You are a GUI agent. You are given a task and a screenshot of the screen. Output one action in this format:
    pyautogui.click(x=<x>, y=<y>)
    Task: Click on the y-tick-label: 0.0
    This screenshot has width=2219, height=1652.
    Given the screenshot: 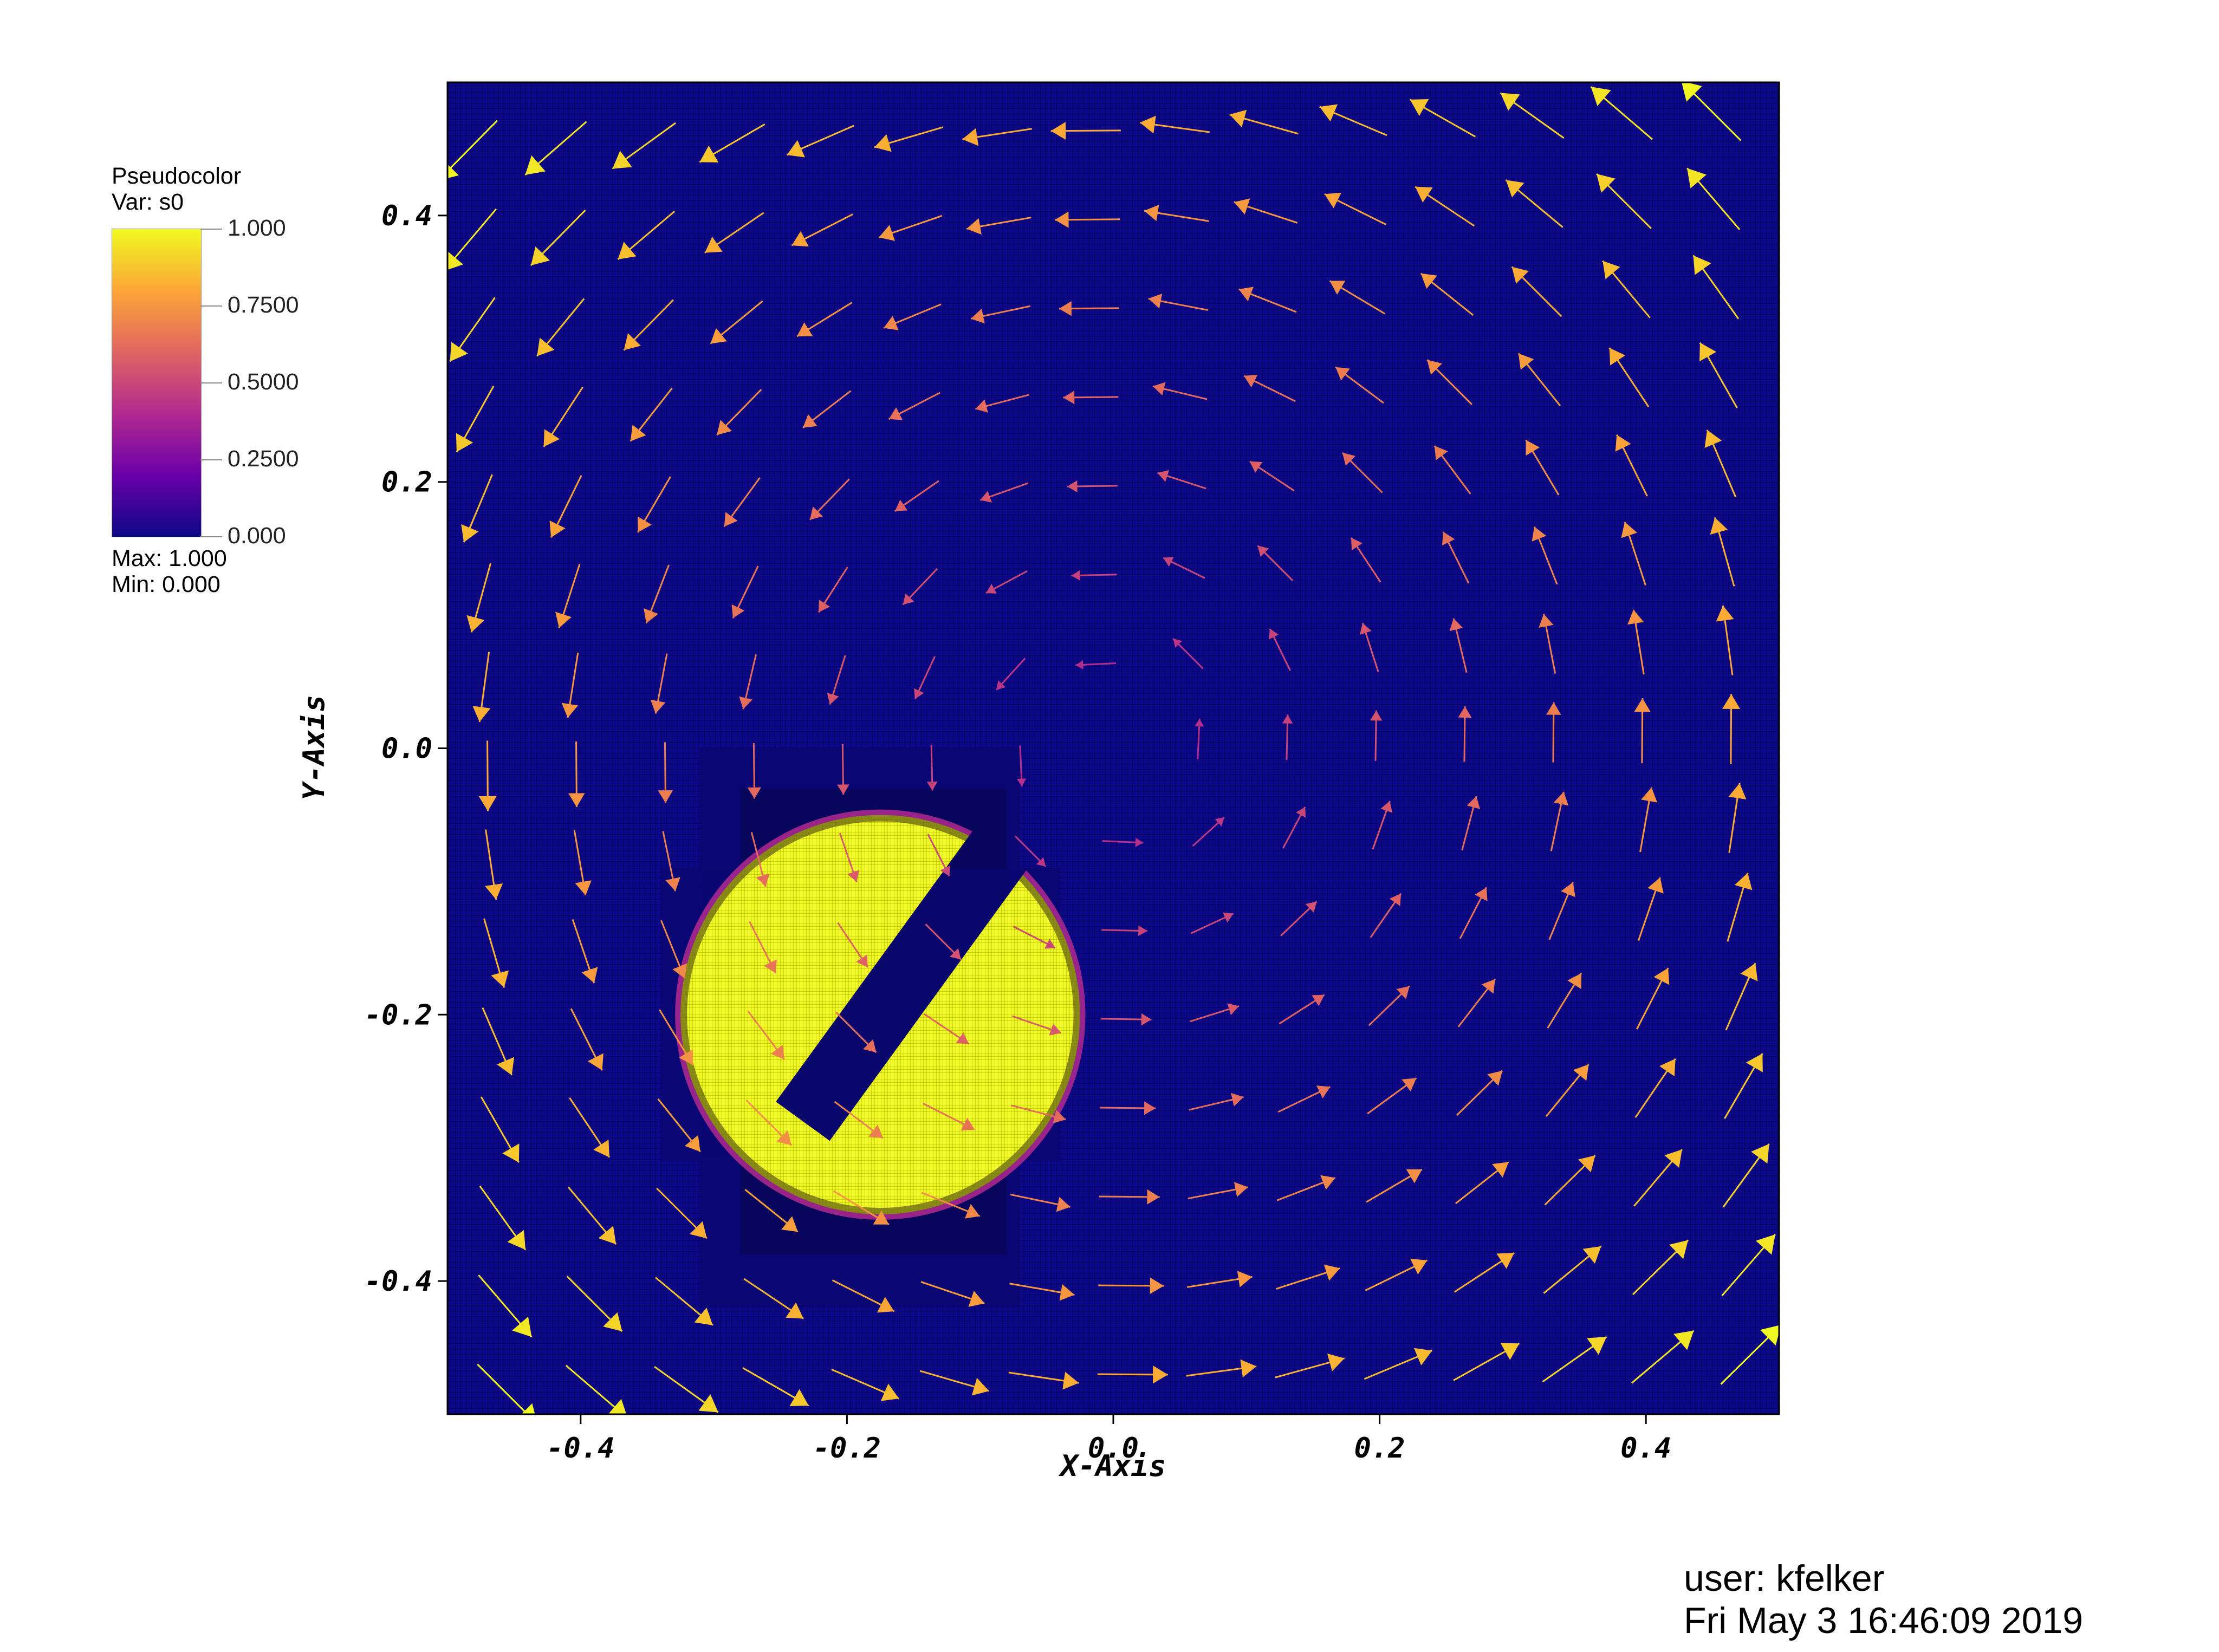 What is the action you would take?
    pyautogui.click(x=406, y=749)
    